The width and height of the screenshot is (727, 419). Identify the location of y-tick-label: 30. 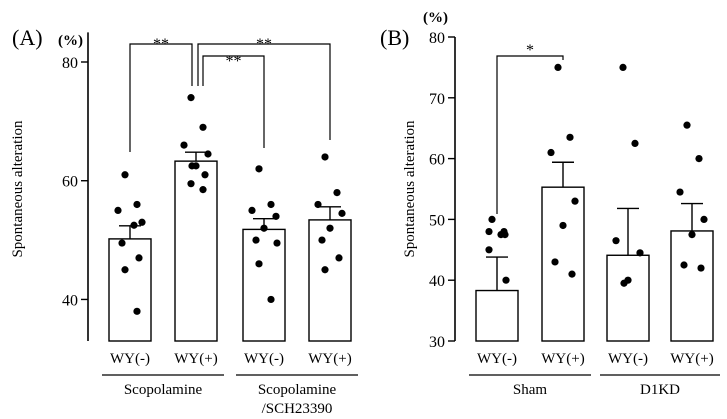
(437, 342).